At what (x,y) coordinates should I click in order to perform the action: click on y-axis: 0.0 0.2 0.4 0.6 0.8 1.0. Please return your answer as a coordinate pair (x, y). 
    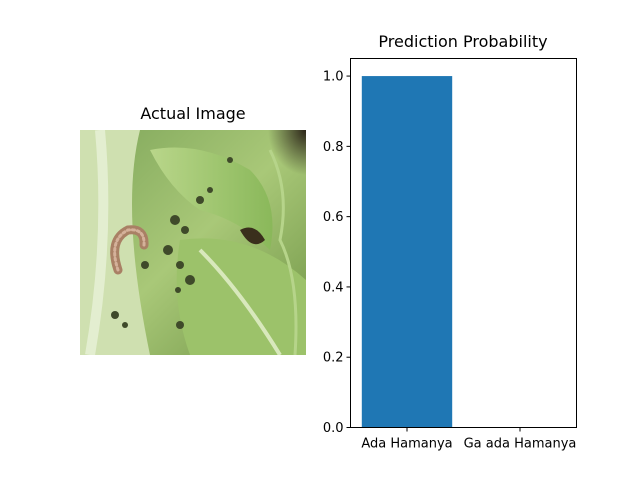
    Looking at the image, I should click on (337, 253).